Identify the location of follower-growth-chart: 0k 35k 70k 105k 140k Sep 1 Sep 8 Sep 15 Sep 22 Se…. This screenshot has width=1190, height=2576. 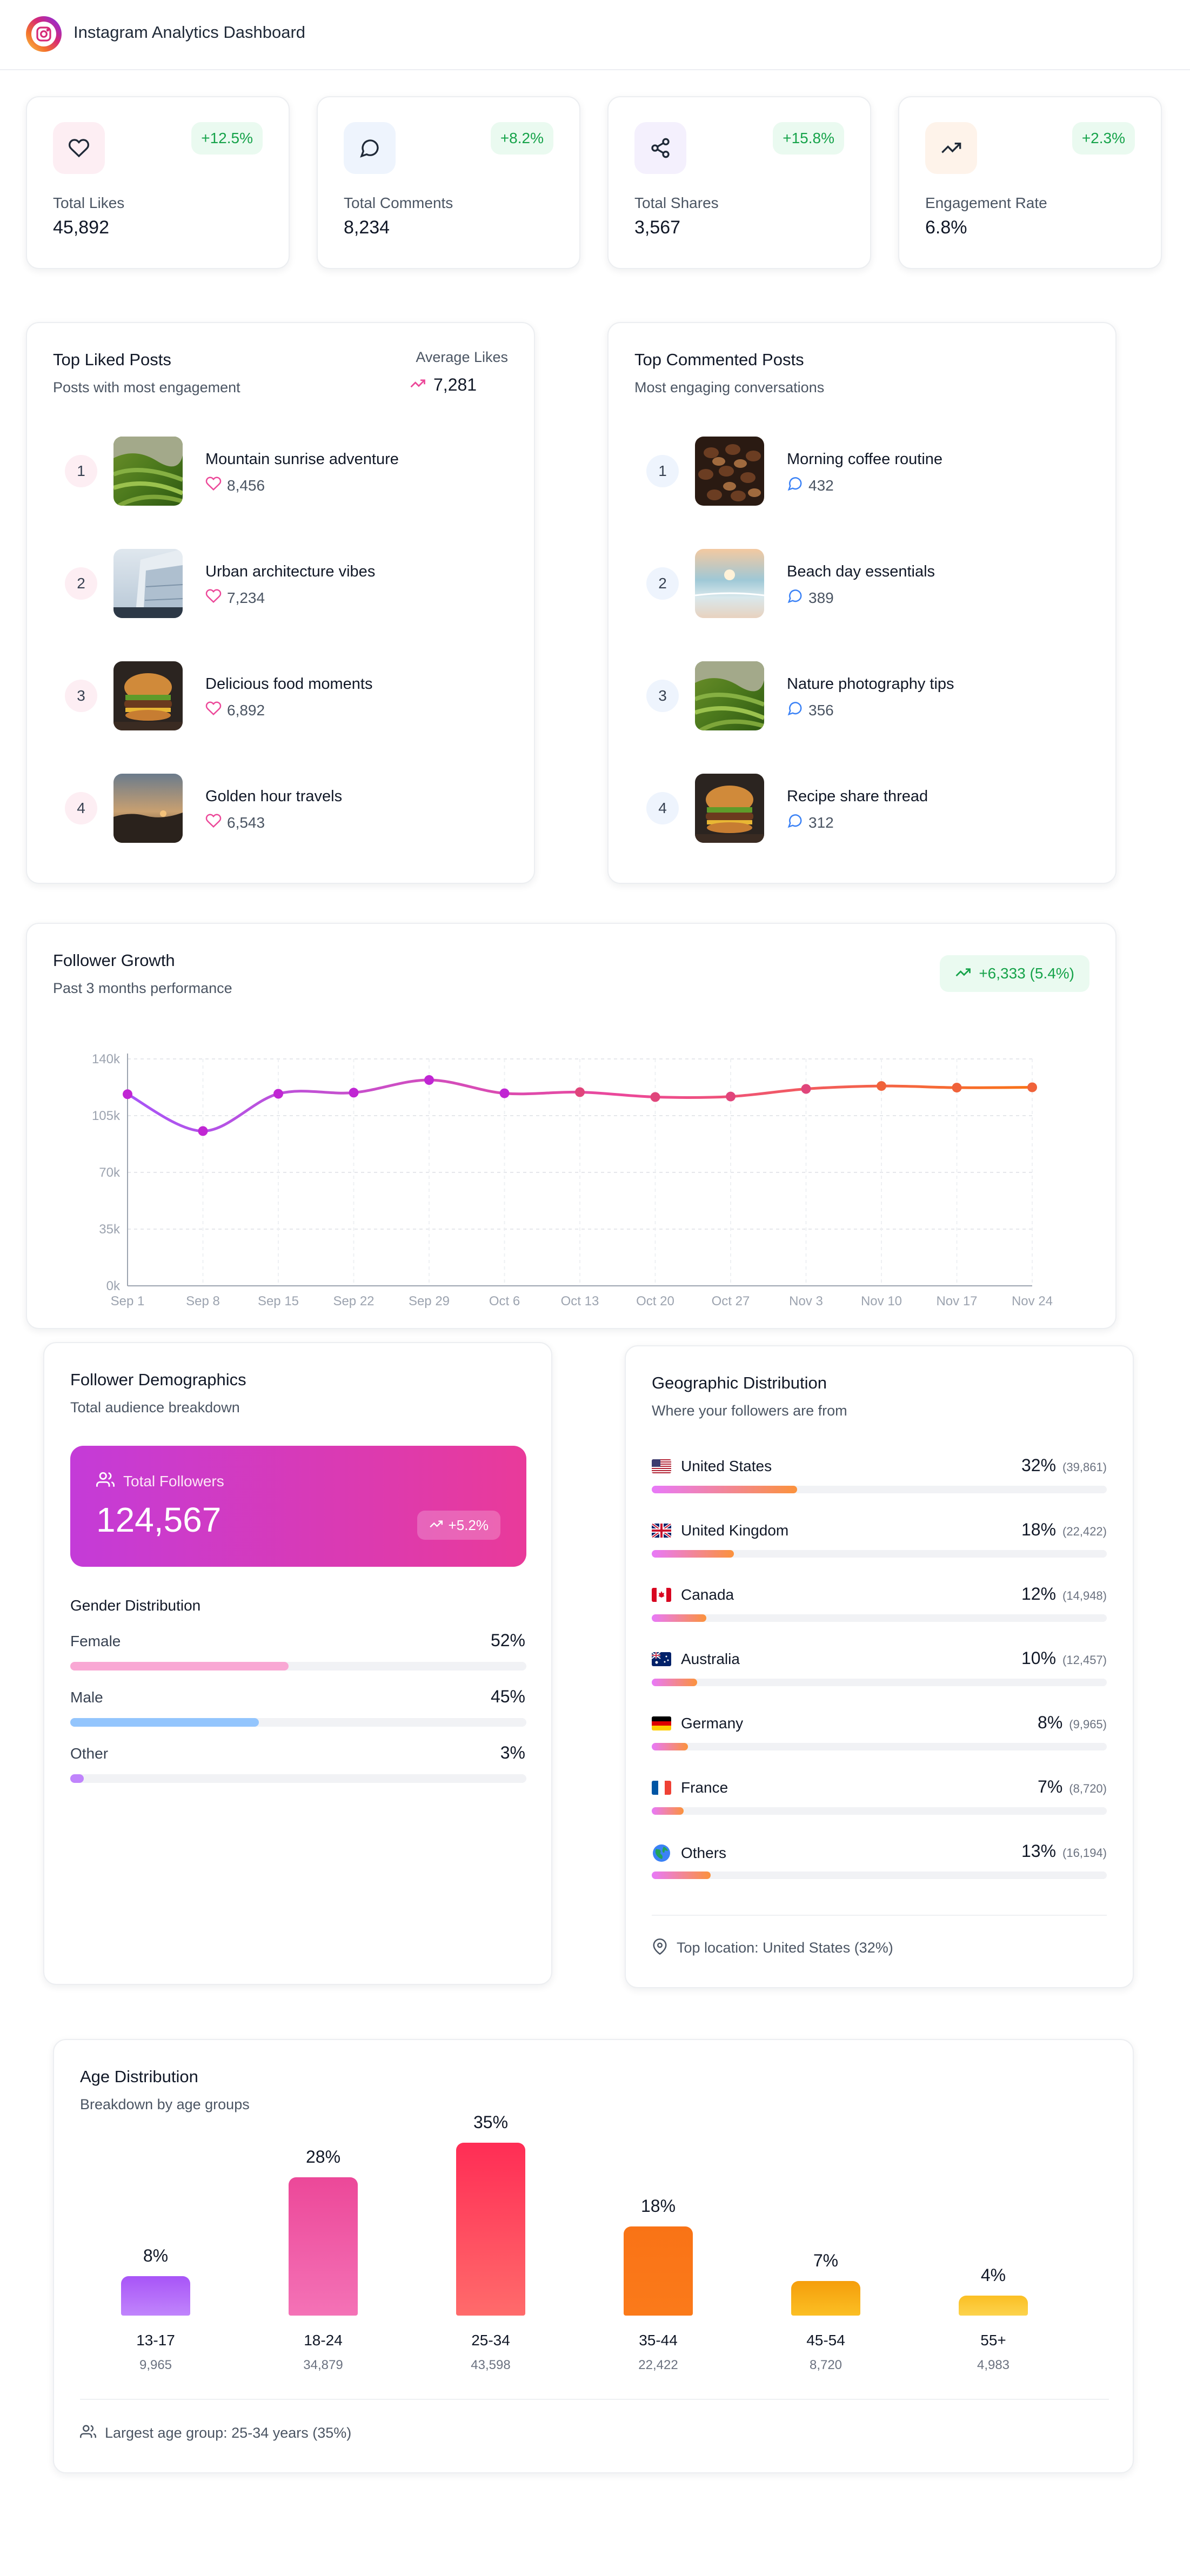
(572, 1167).